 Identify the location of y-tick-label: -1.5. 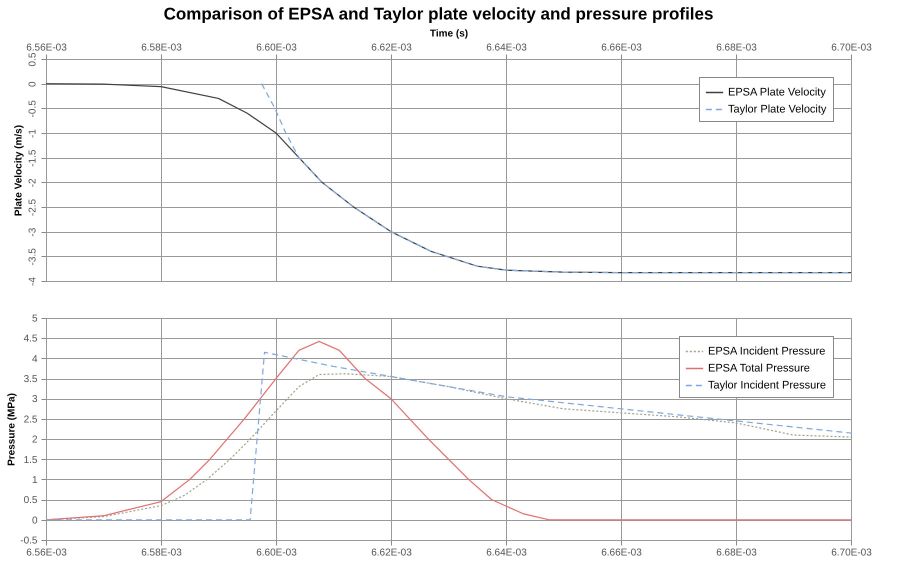
(33, 158).